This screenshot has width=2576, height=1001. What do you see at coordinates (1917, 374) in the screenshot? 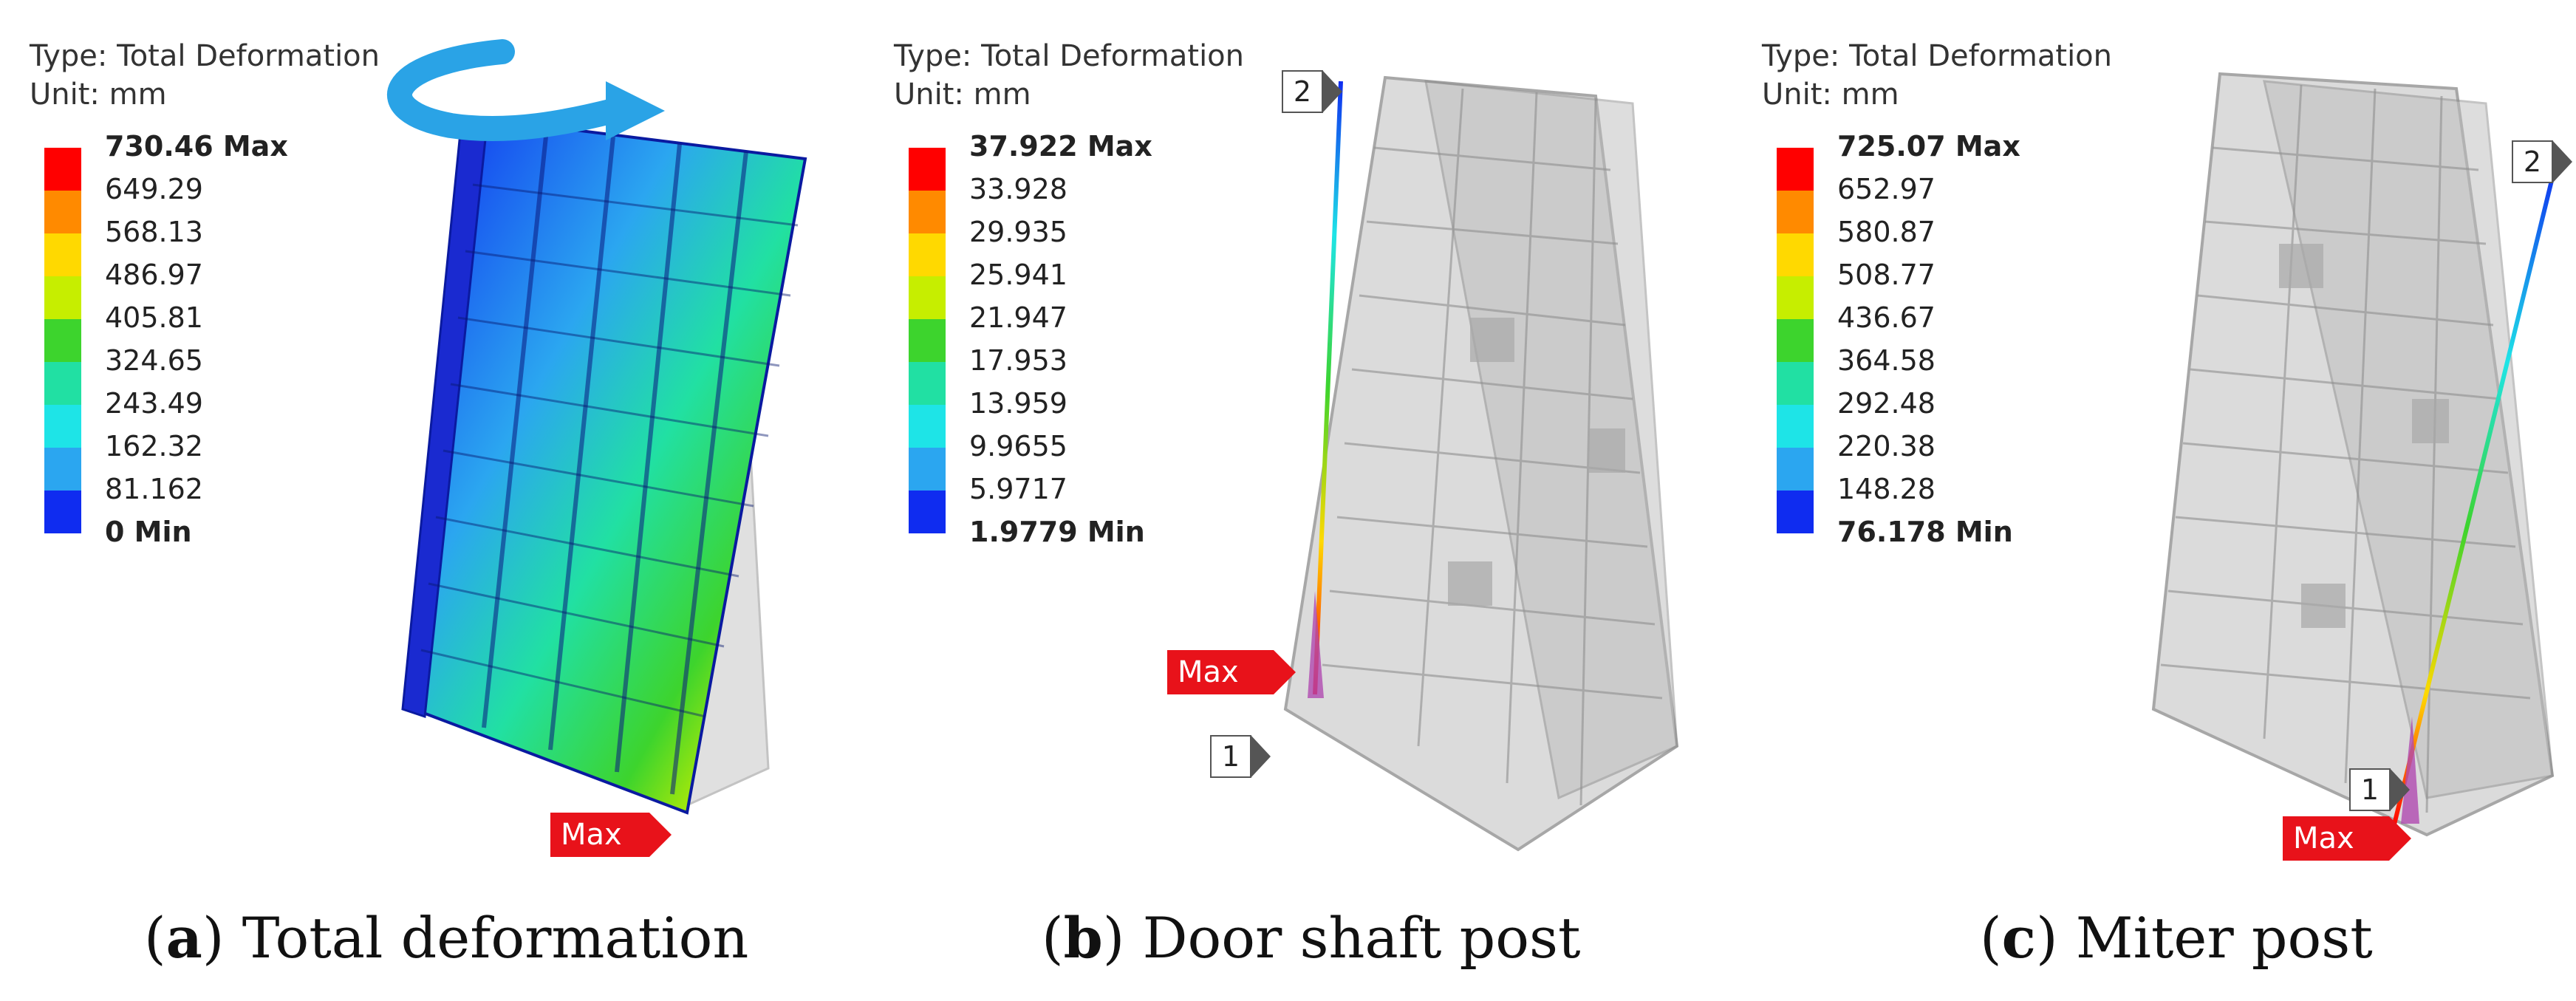
I see `scale-row: 364.58` at bounding box center [1917, 374].